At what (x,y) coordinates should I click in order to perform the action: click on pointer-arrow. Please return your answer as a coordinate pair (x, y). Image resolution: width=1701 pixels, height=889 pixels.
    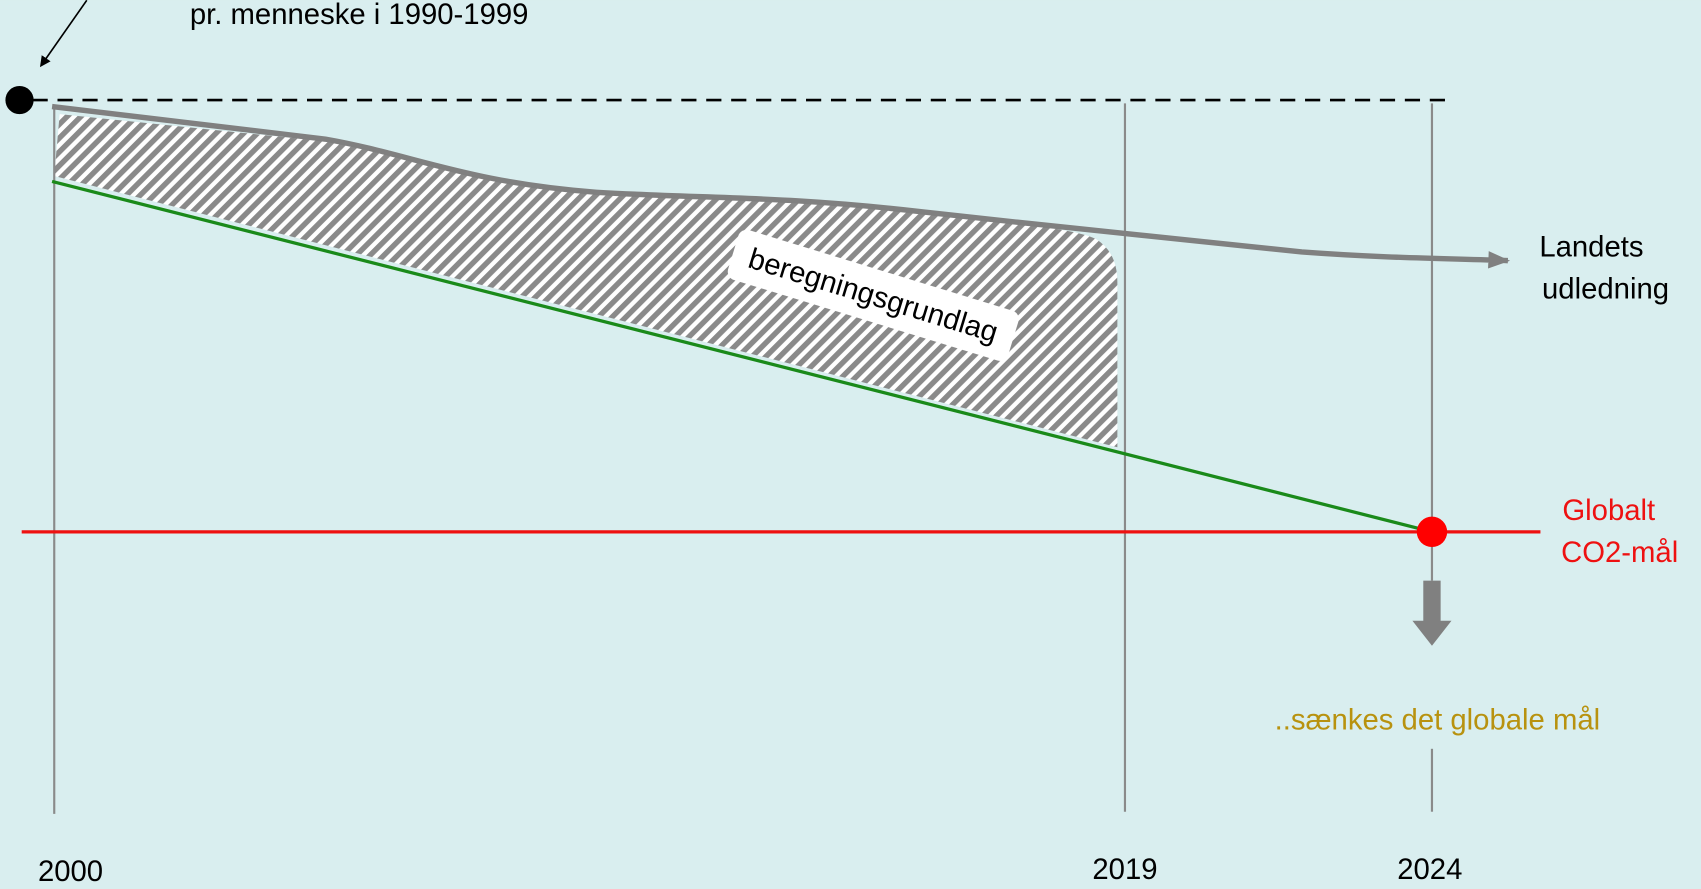
    Looking at the image, I should click on (63, 34).